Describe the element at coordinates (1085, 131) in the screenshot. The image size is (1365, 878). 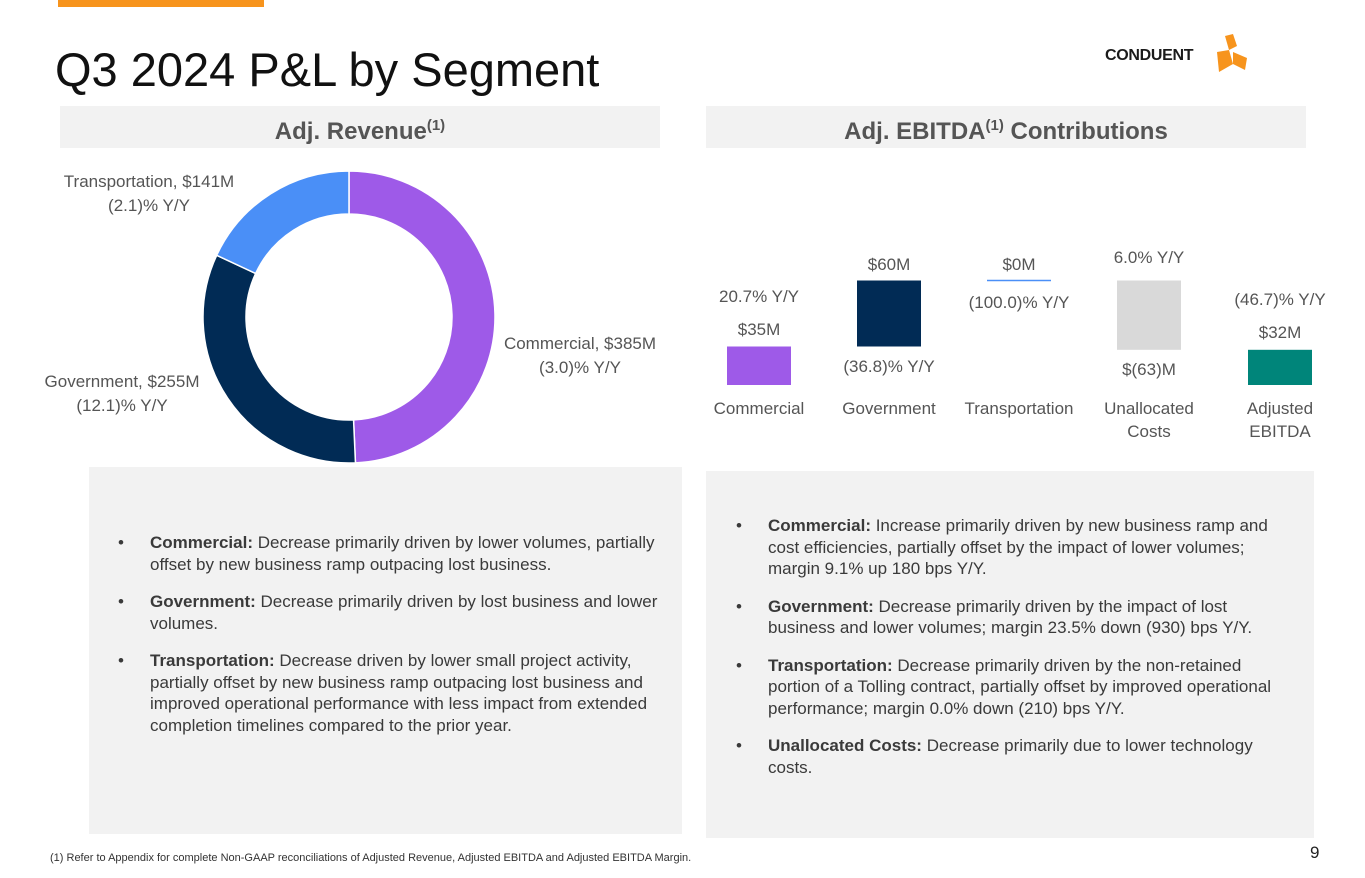
I see `ebitda-header-post: Contributions` at that location.